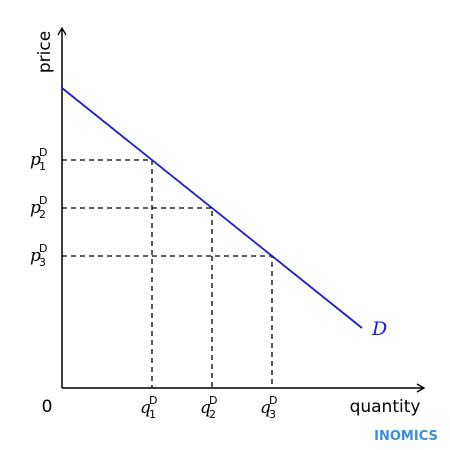  What do you see at coordinates (406, 436) in the screenshot?
I see `watermark: INOMICS` at bounding box center [406, 436].